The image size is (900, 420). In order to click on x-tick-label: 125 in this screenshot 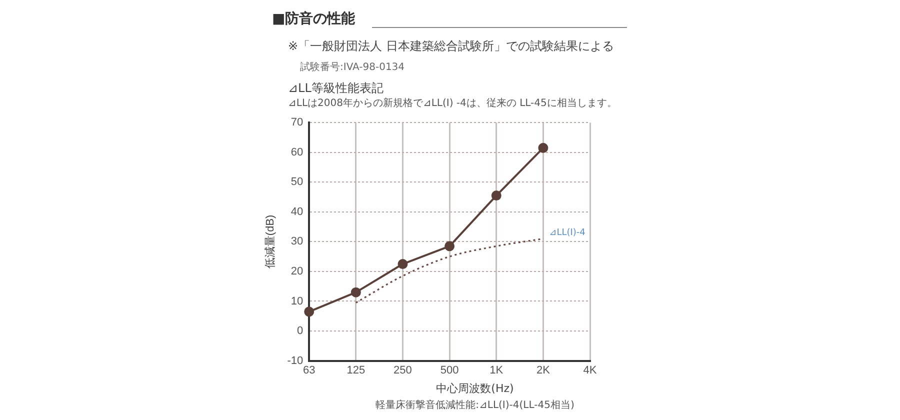, I will do `click(356, 370)`.